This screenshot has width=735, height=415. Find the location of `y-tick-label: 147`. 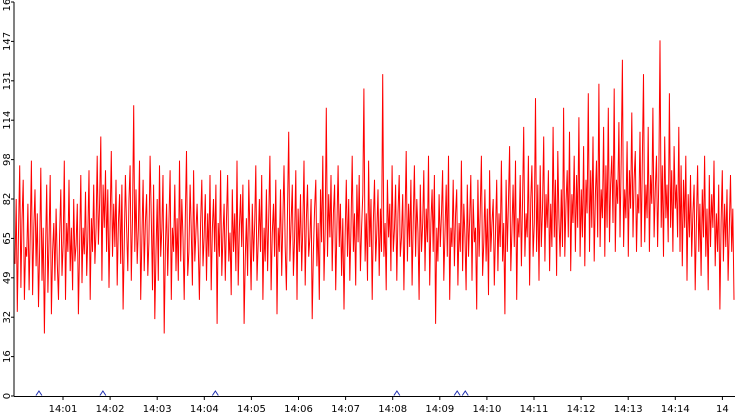

y-tick-label: 147 is located at coordinates (7, 41).